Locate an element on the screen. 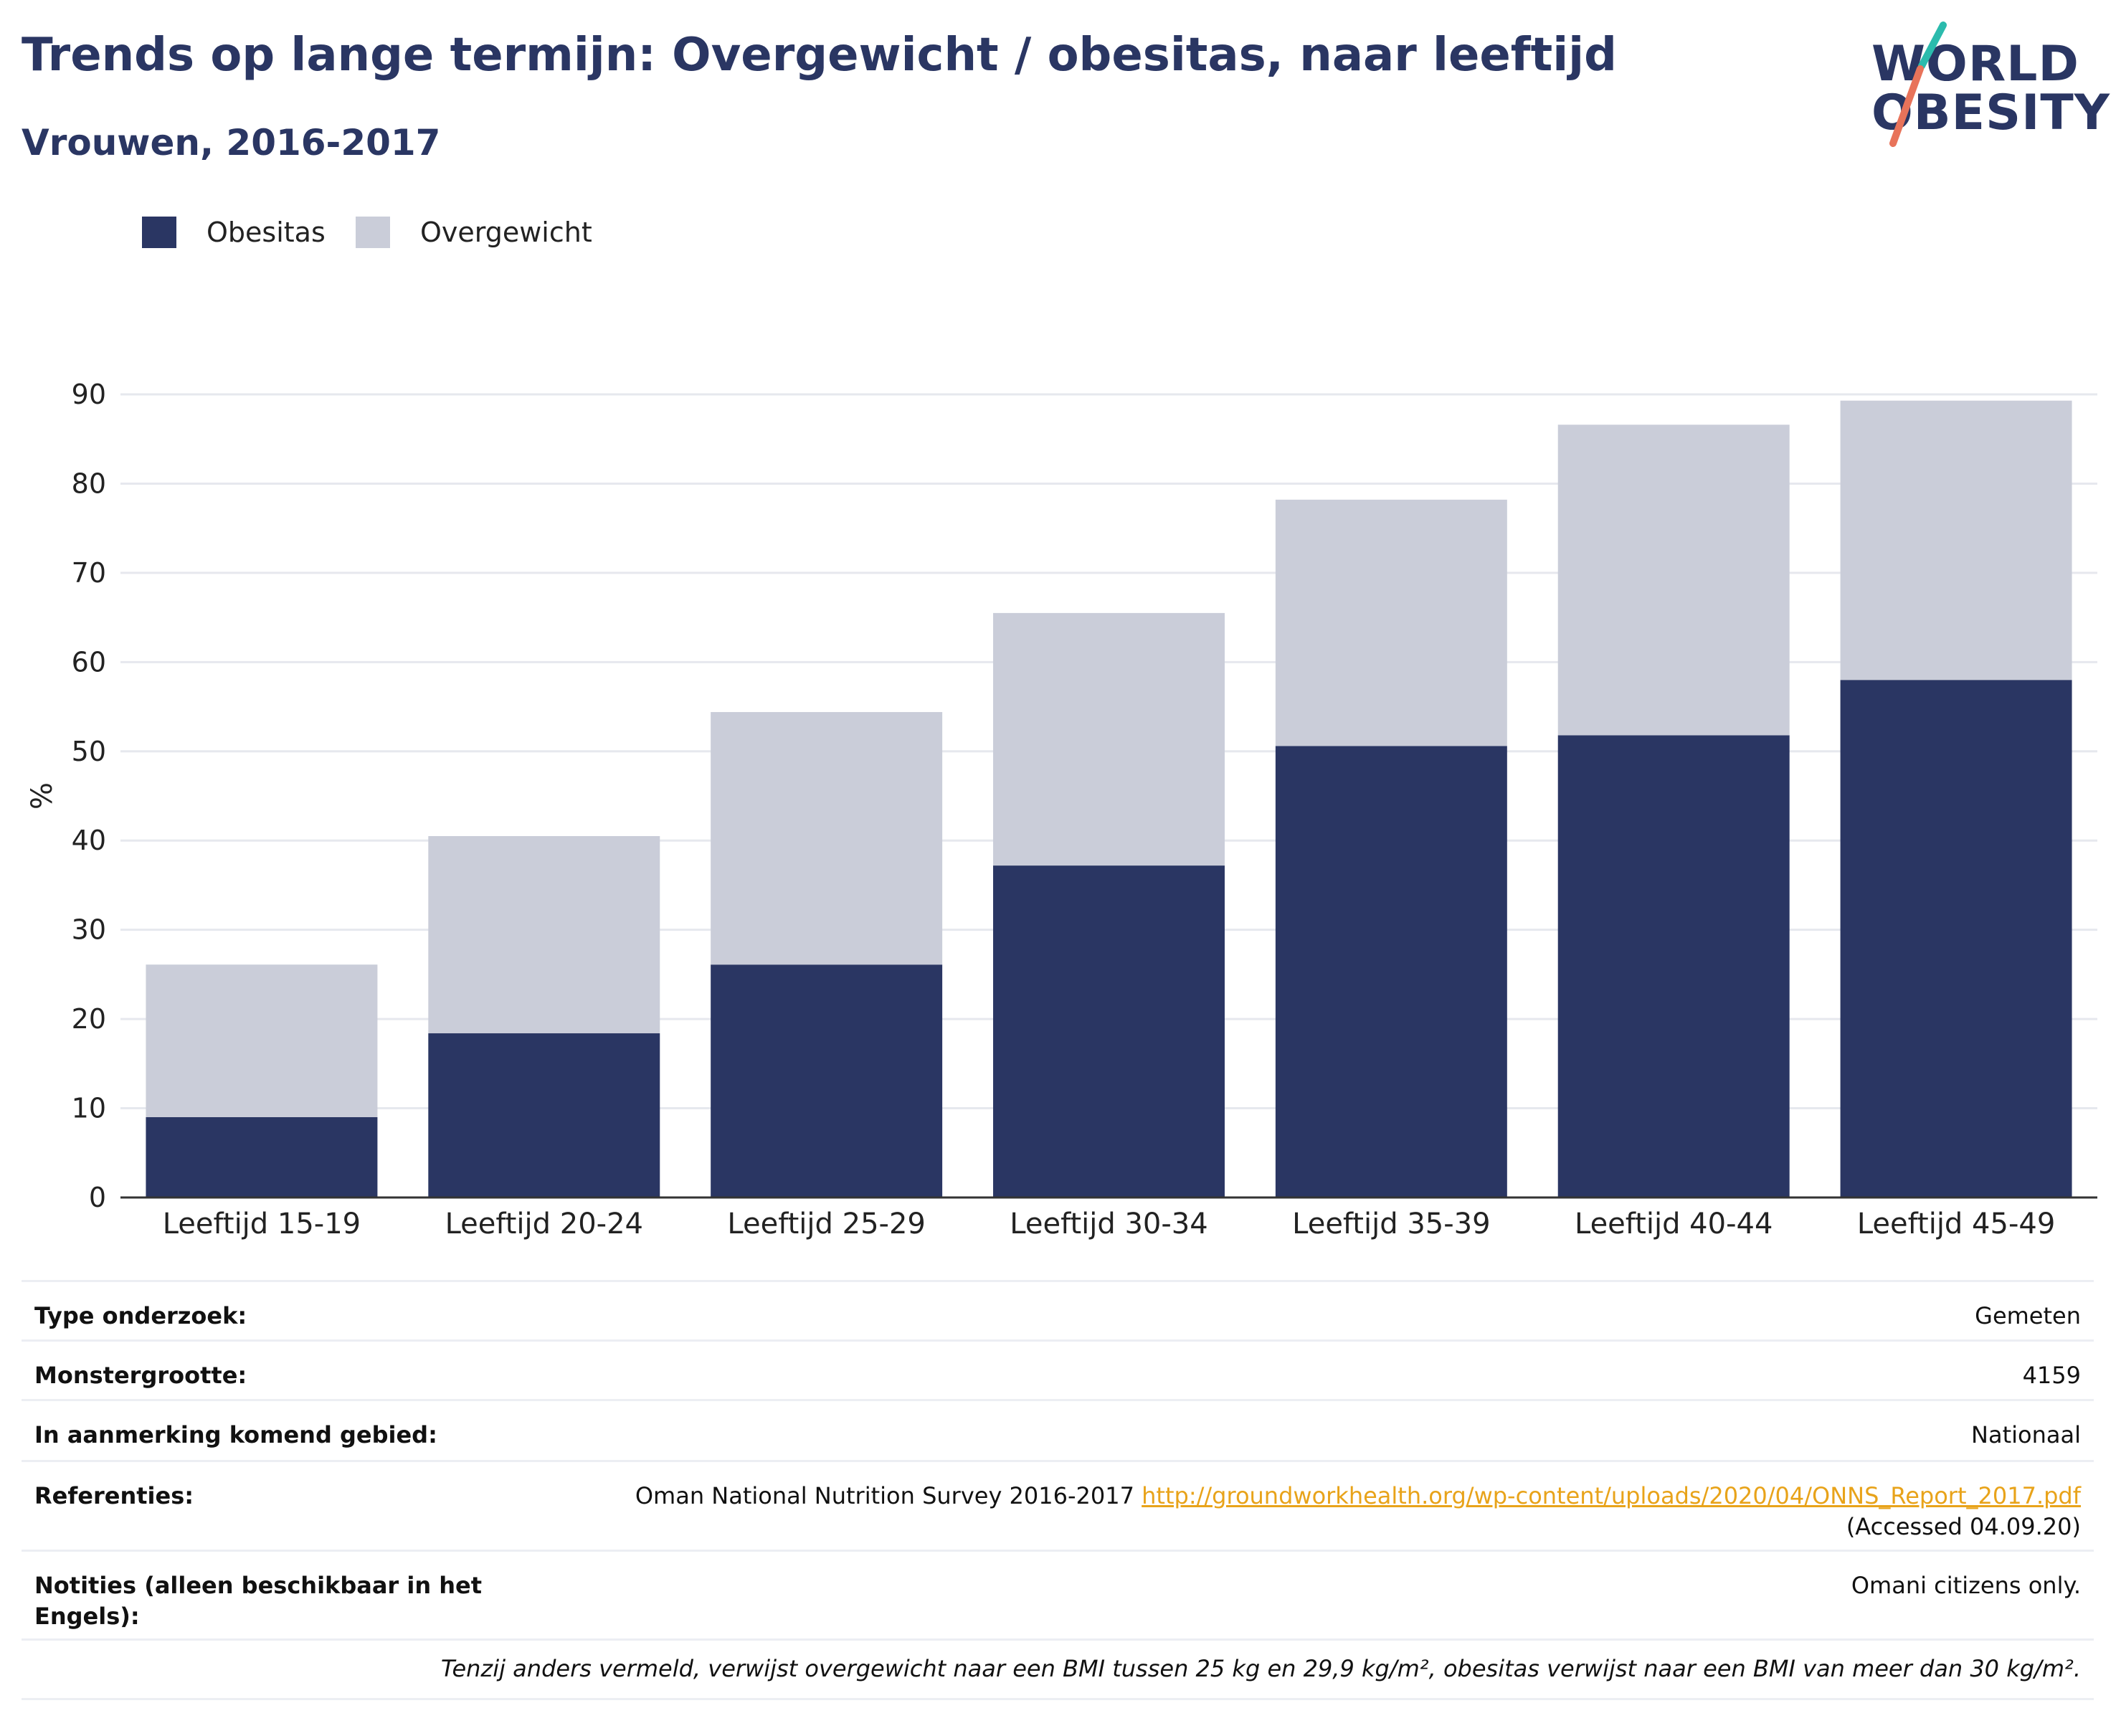 The width and height of the screenshot is (2121, 1736). x-tick-label: Leeftijd 20-24 is located at coordinates (544, 1224).